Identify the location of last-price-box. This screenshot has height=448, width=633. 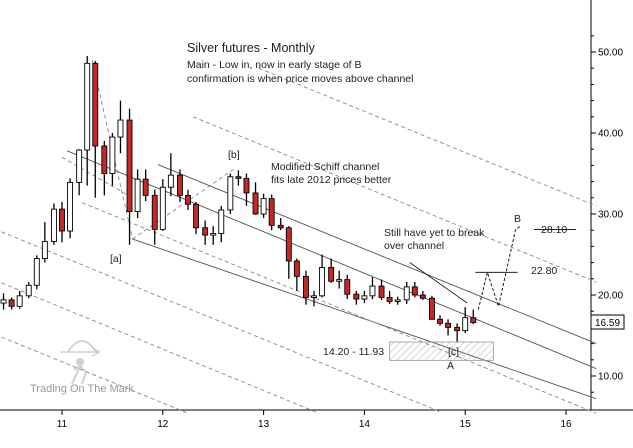
(607, 322).